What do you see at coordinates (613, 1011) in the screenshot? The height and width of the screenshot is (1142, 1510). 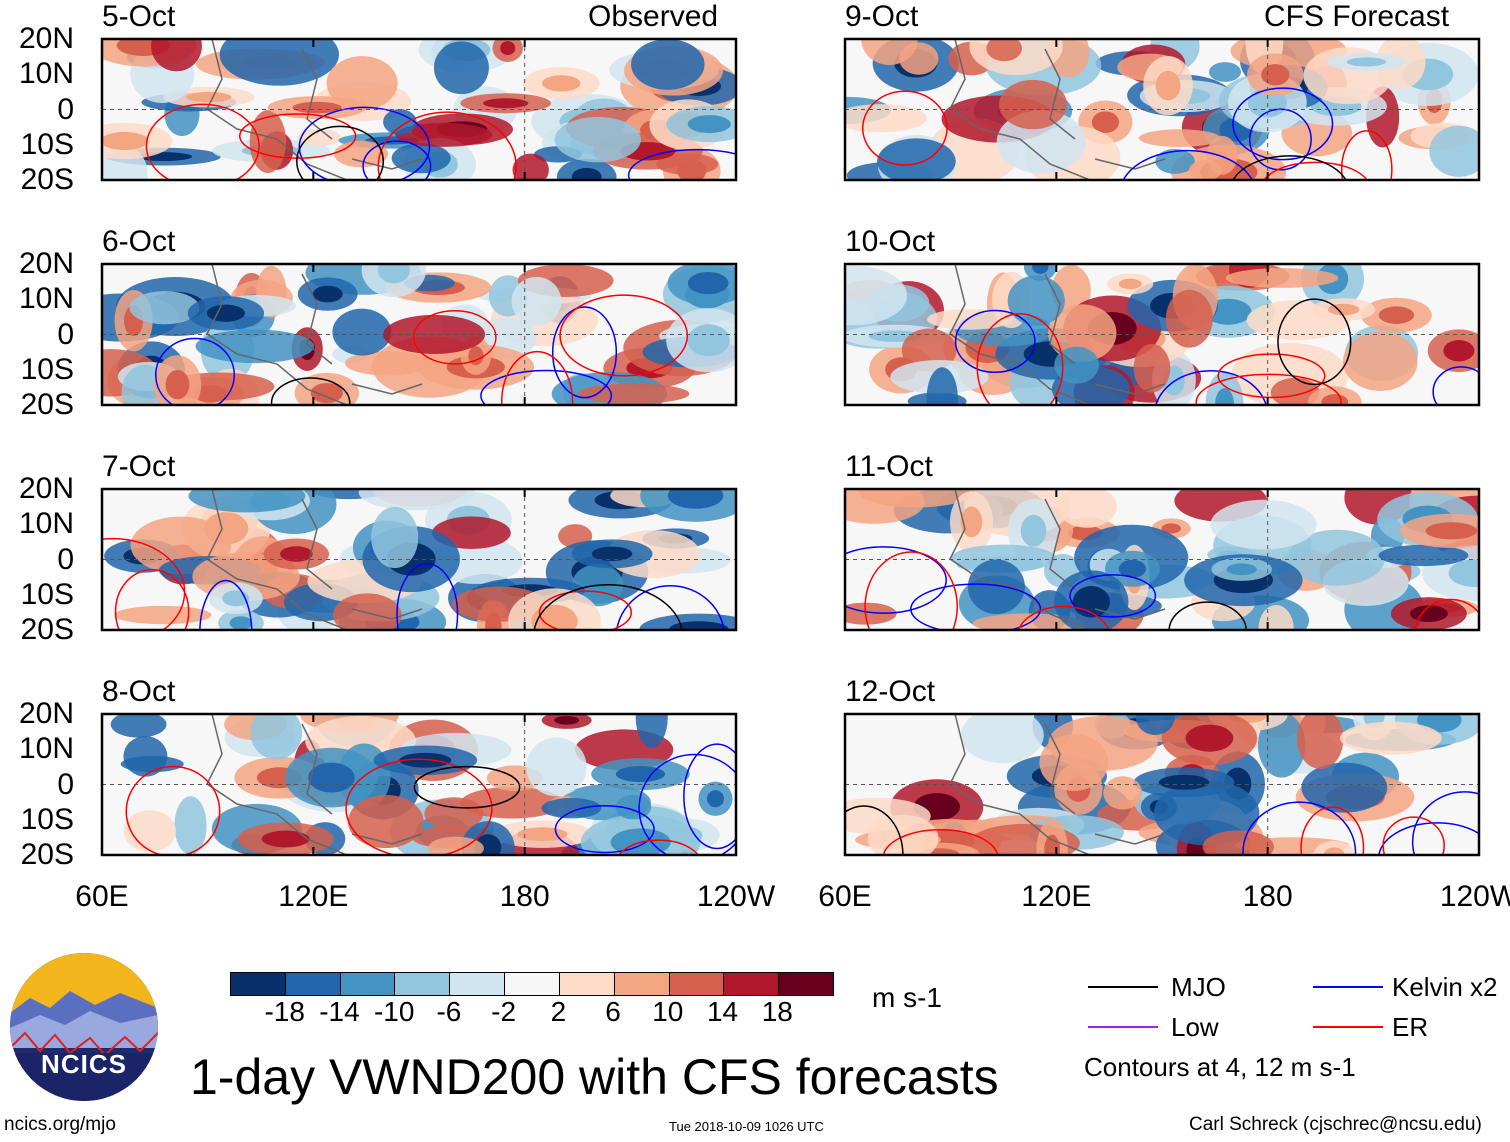 I see `colorbar-level-label: 6` at bounding box center [613, 1011].